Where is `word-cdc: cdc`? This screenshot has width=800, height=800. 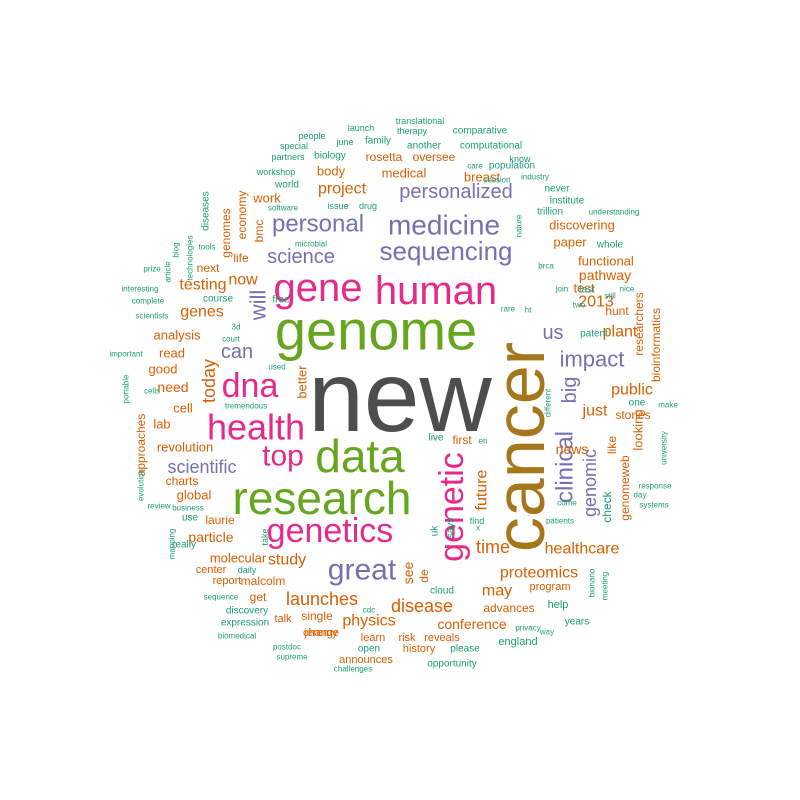
word-cdc: cdc is located at coordinates (369, 610).